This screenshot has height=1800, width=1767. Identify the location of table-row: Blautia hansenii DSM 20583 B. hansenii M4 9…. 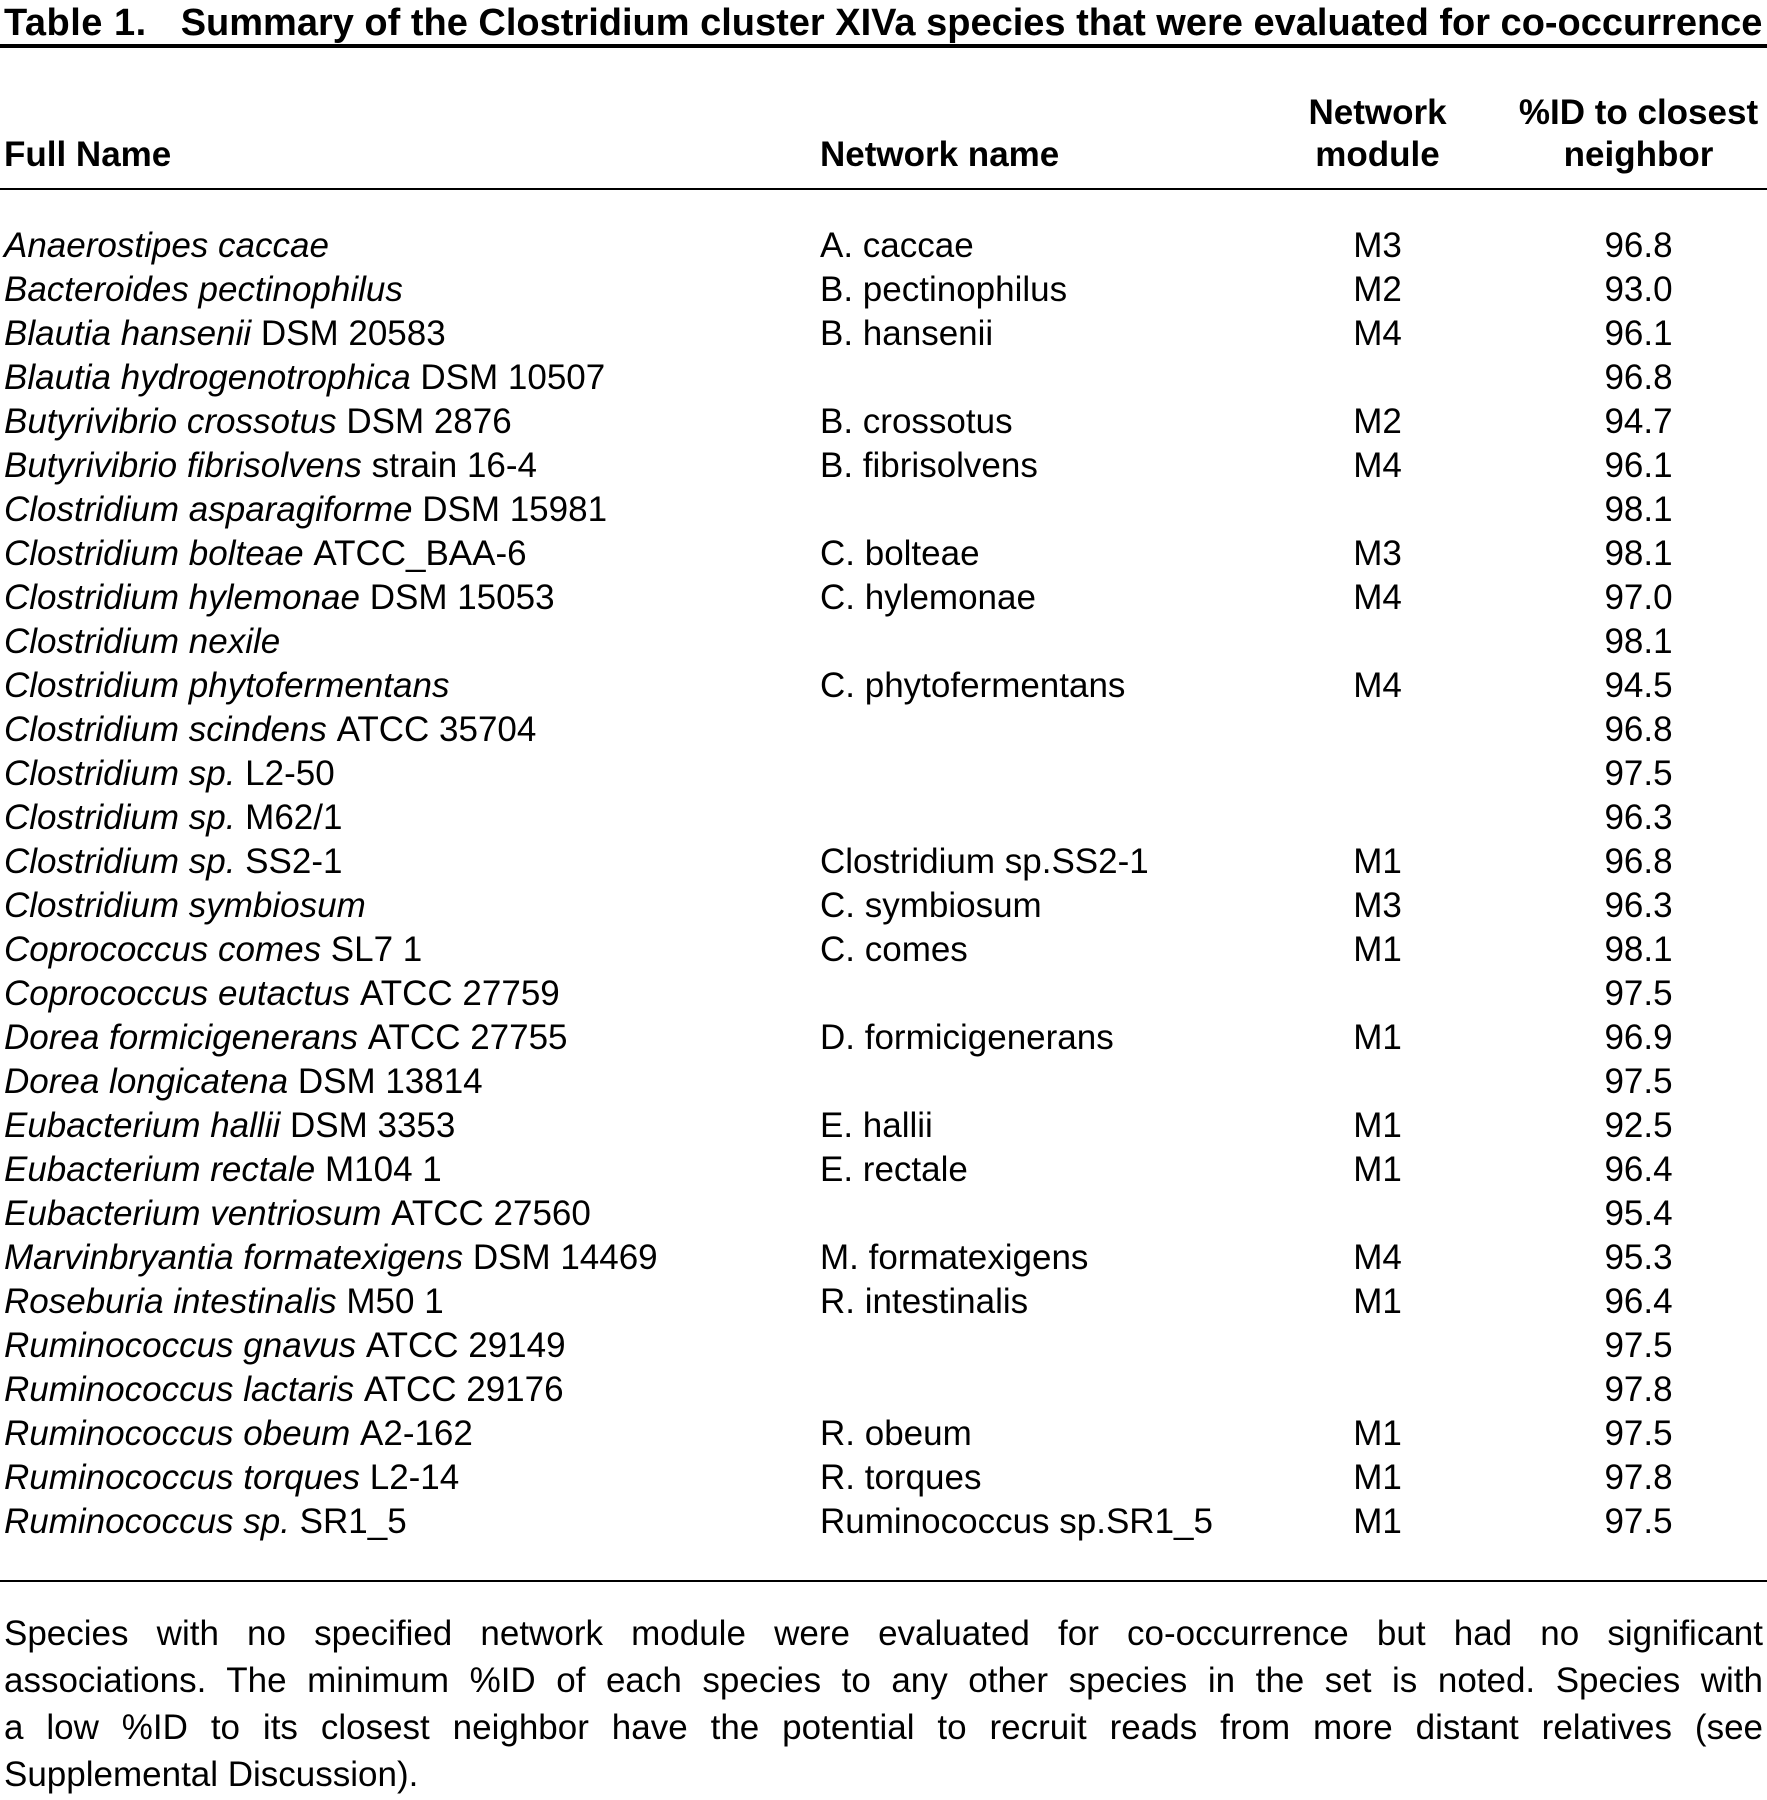
(883, 334).